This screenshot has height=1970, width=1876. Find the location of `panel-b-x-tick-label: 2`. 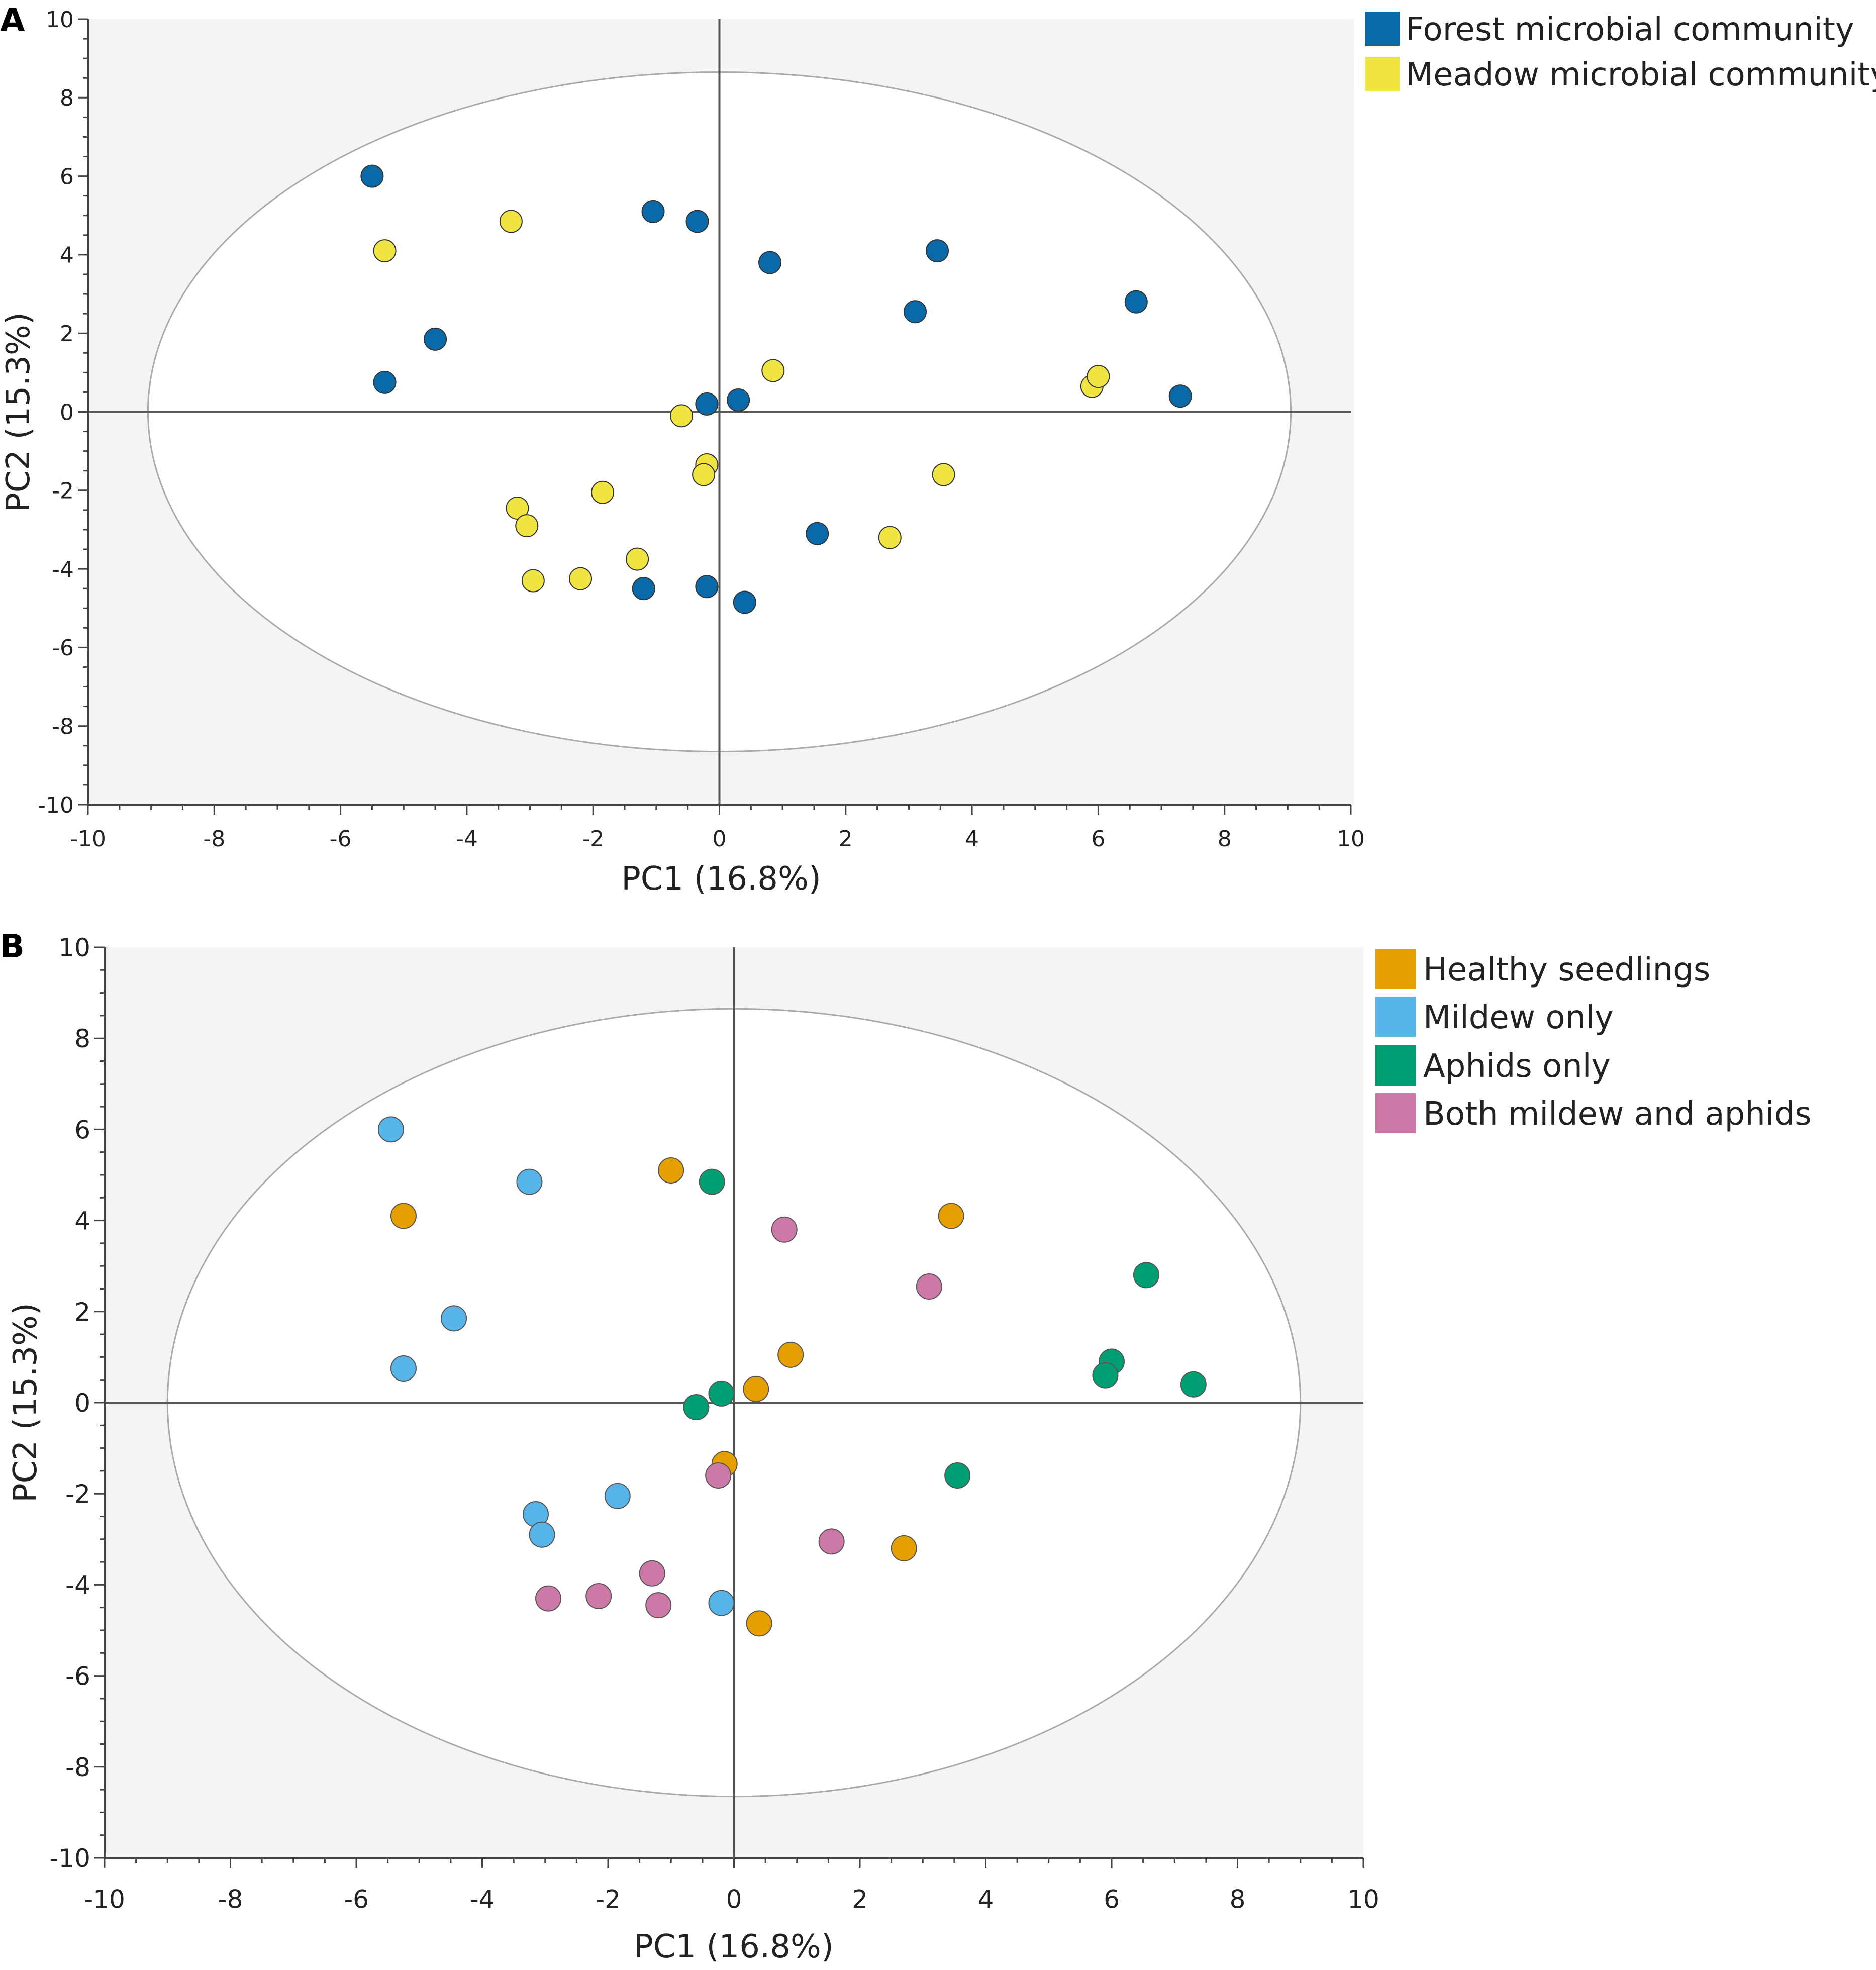

panel-b-x-tick-label: 2 is located at coordinates (860, 1899).